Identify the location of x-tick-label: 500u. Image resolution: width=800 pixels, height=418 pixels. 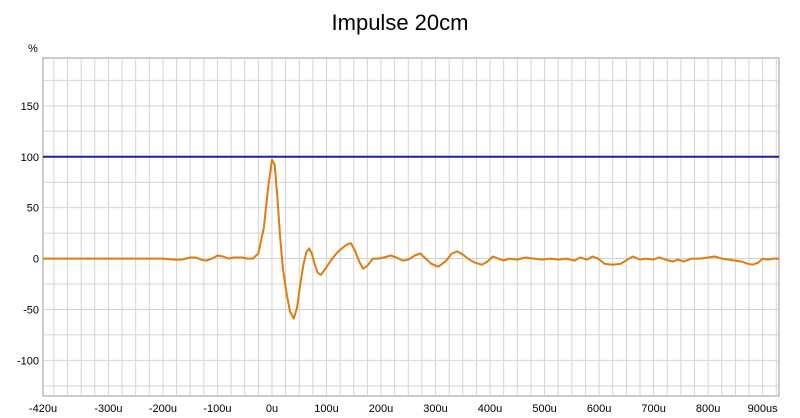
(544, 409).